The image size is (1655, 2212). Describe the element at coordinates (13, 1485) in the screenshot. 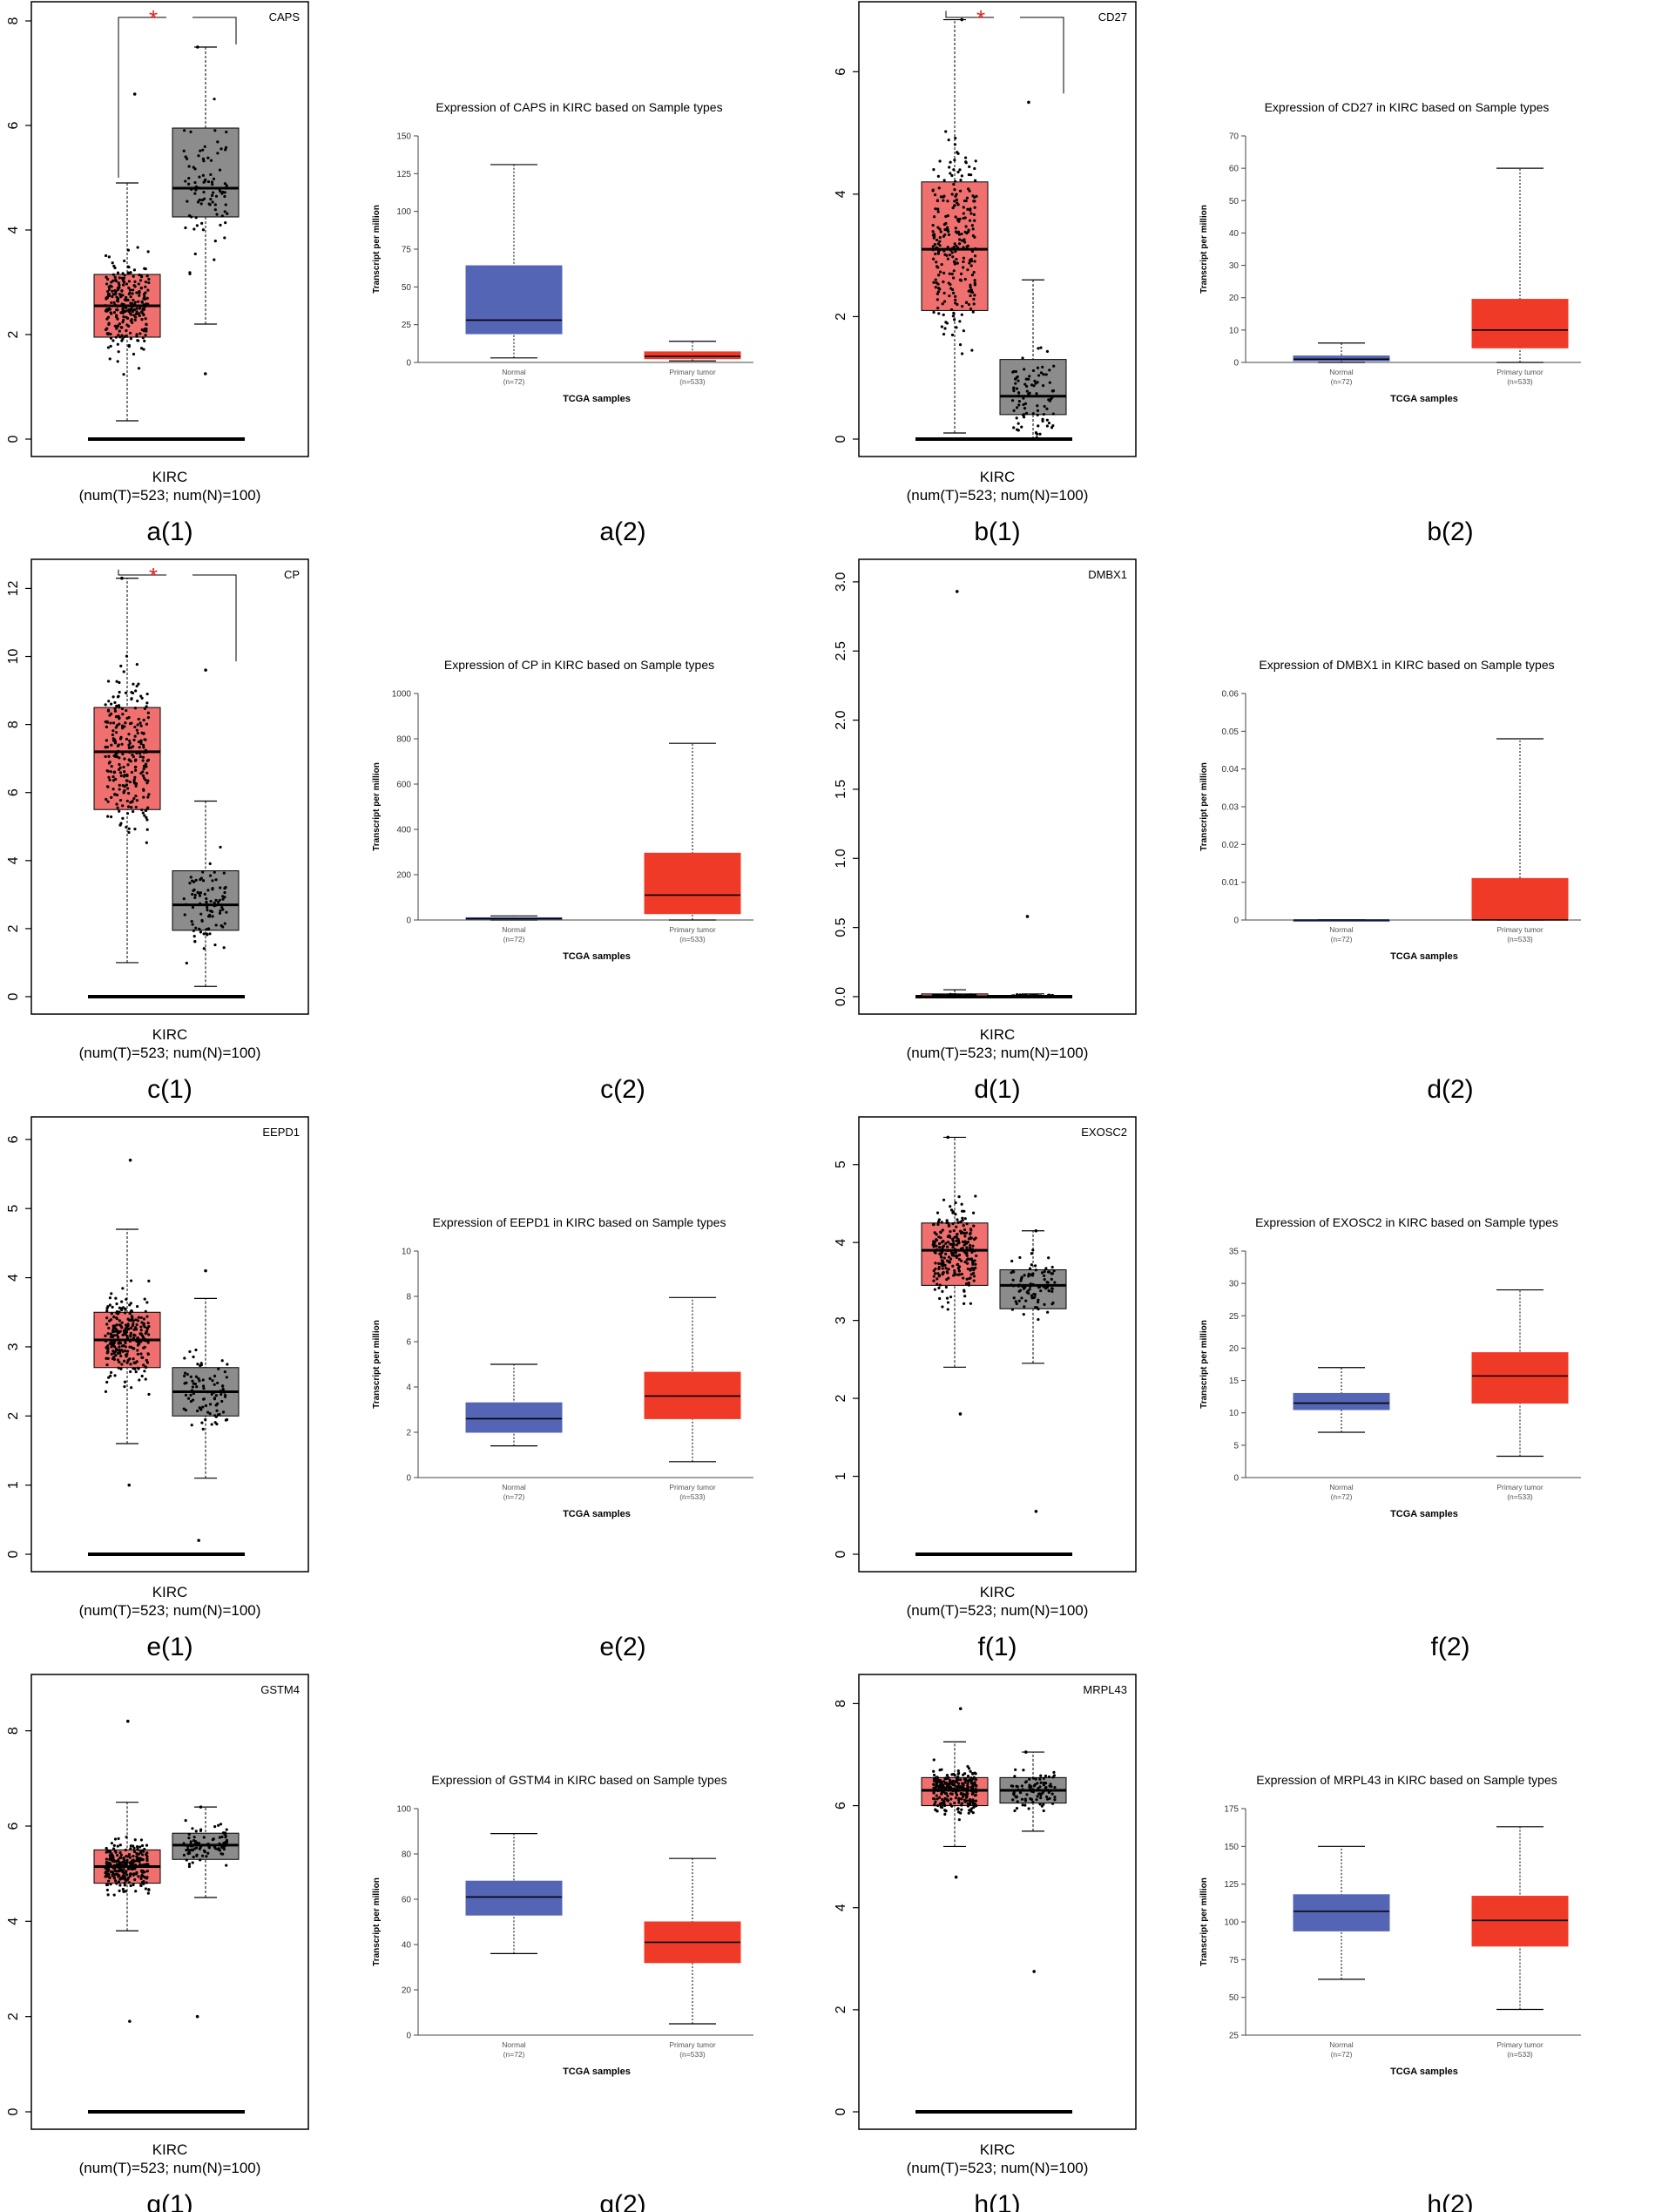

I see `y-tick-label: 1` at that location.